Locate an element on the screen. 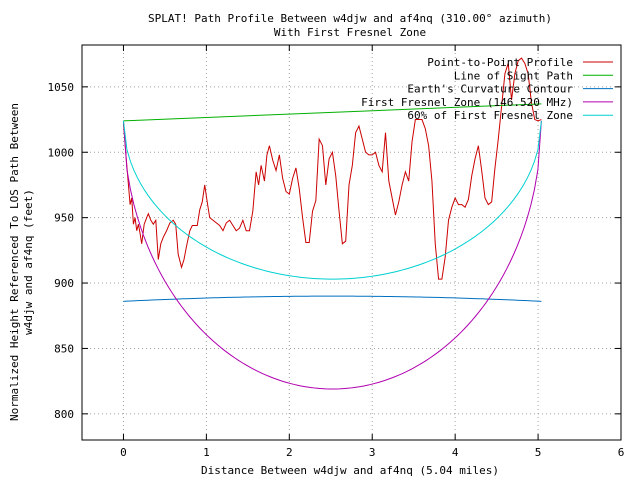 This screenshot has height=480, width=640. y-tick-label-5: 1050 is located at coordinates (61, 87).